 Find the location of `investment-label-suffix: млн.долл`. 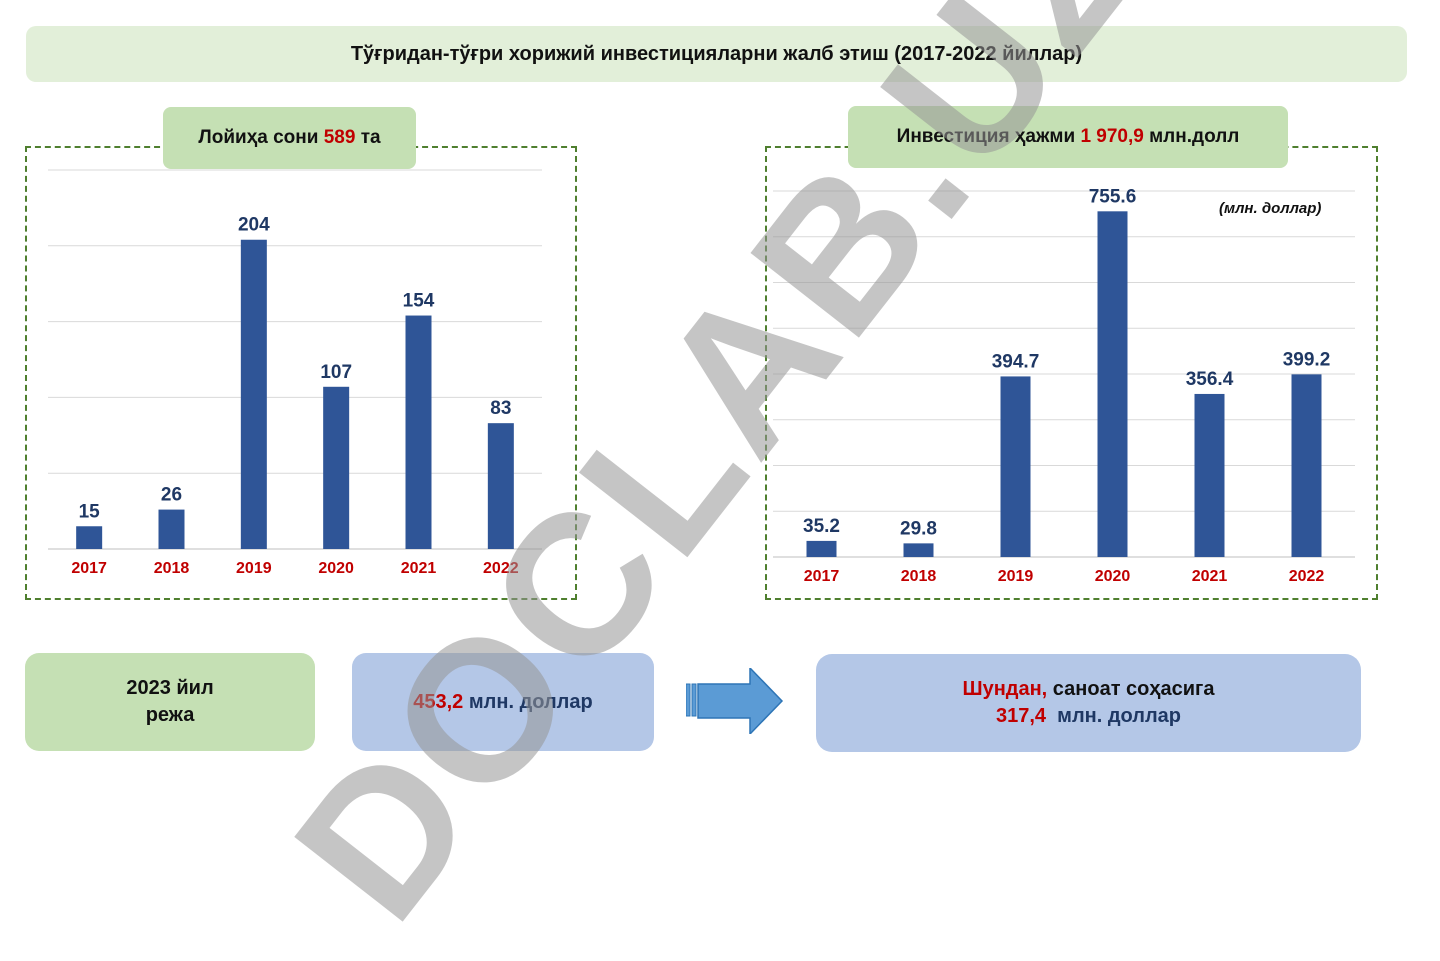

investment-label-suffix: млн.долл is located at coordinates (1191, 136).